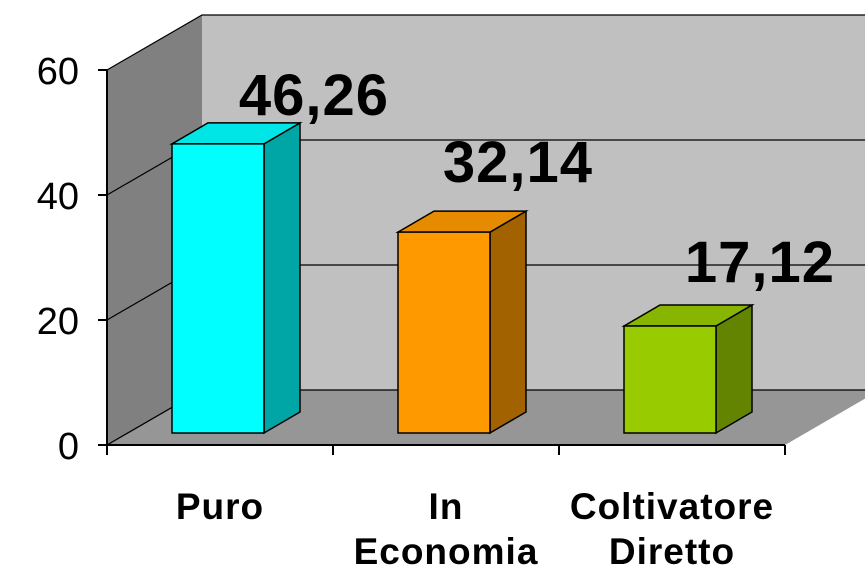 The image size is (865, 579). What do you see at coordinates (672, 506) in the screenshot?
I see `category-label-line: Coltivatore` at bounding box center [672, 506].